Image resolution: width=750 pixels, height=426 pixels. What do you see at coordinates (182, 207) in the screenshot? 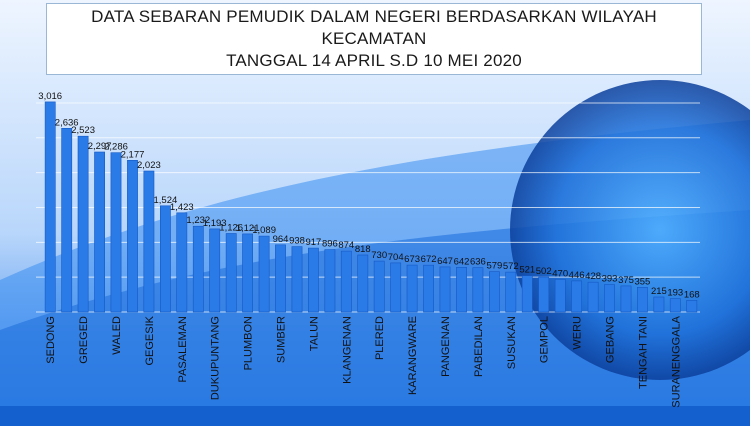
I see `data-label: 1,423` at bounding box center [182, 207].